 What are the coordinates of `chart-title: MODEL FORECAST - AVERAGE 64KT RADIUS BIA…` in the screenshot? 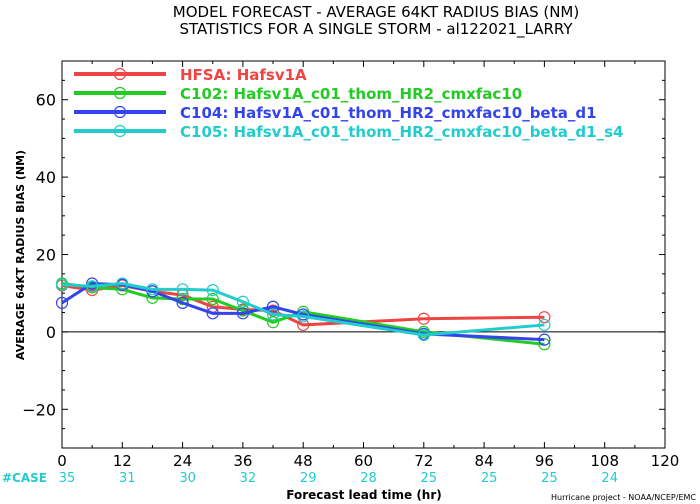 It's located at (376, 12).